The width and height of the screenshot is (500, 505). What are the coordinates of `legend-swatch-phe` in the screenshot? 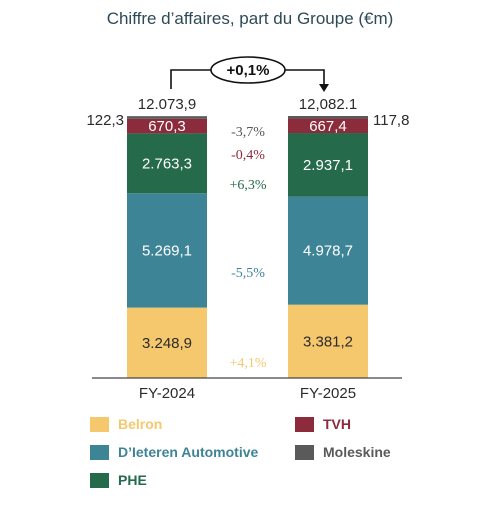 It's located at (99, 480).